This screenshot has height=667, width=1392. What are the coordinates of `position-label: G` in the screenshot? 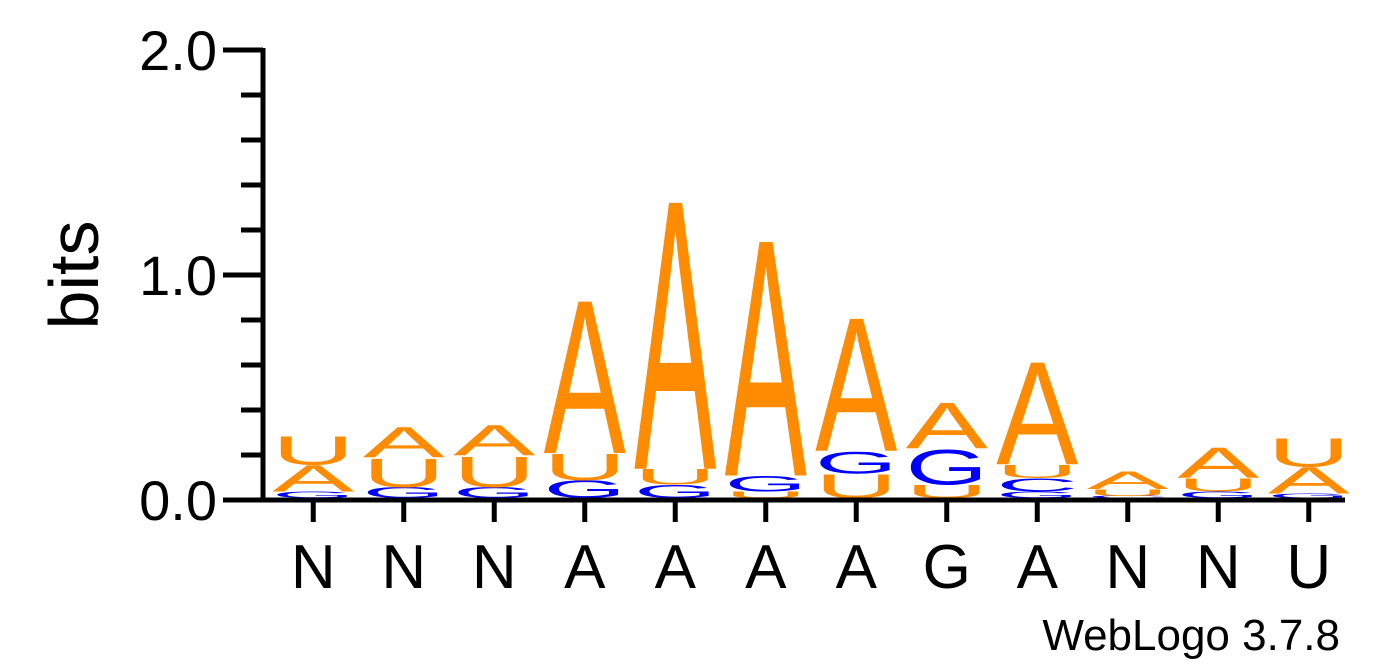 It's located at (947, 567).